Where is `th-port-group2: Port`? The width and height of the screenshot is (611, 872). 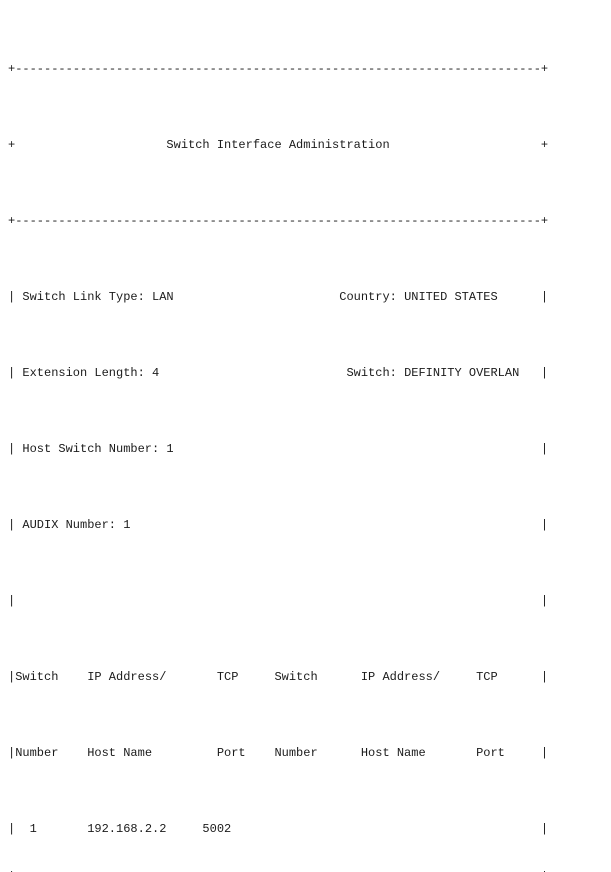
th-port-group2: Port is located at coordinates (490, 753).